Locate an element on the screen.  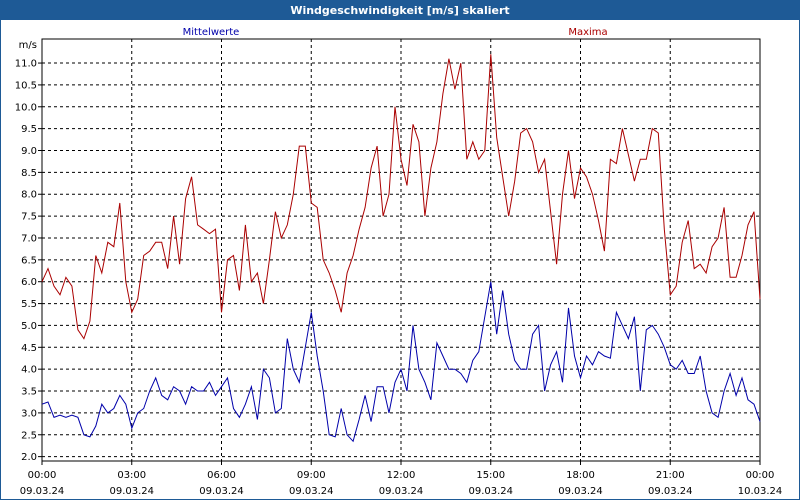
y-tick-label: 6.0 is located at coordinates (29, 282).